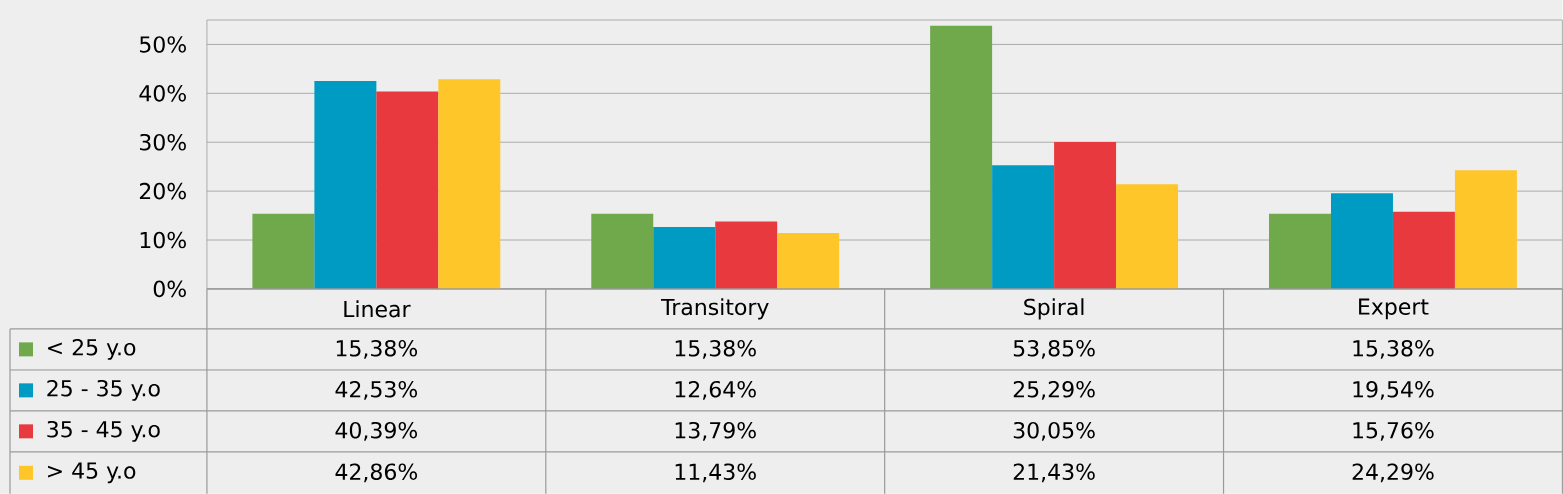 This screenshot has height=494, width=1563. What do you see at coordinates (1393, 431) in the screenshot?
I see `data-label: 15,76%` at bounding box center [1393, 431].